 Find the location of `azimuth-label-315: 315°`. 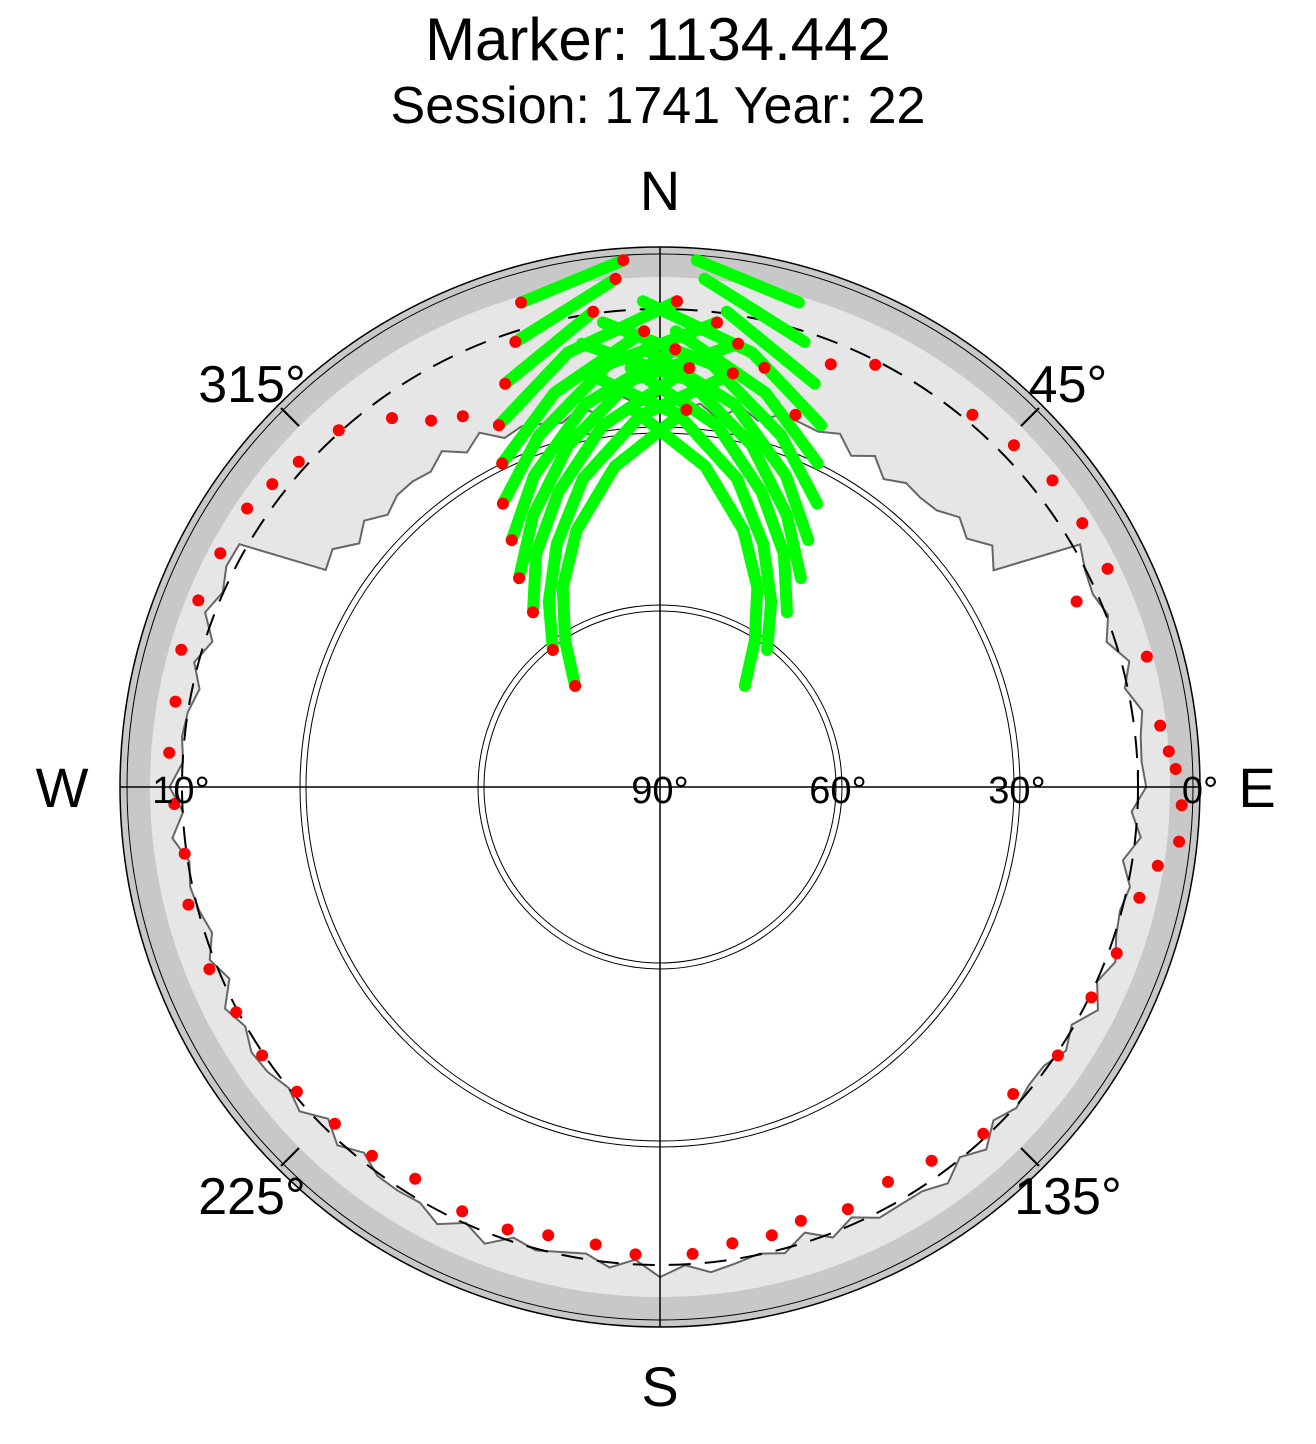

azimuth-label-315: 315° is located at coordinates (252, 385).